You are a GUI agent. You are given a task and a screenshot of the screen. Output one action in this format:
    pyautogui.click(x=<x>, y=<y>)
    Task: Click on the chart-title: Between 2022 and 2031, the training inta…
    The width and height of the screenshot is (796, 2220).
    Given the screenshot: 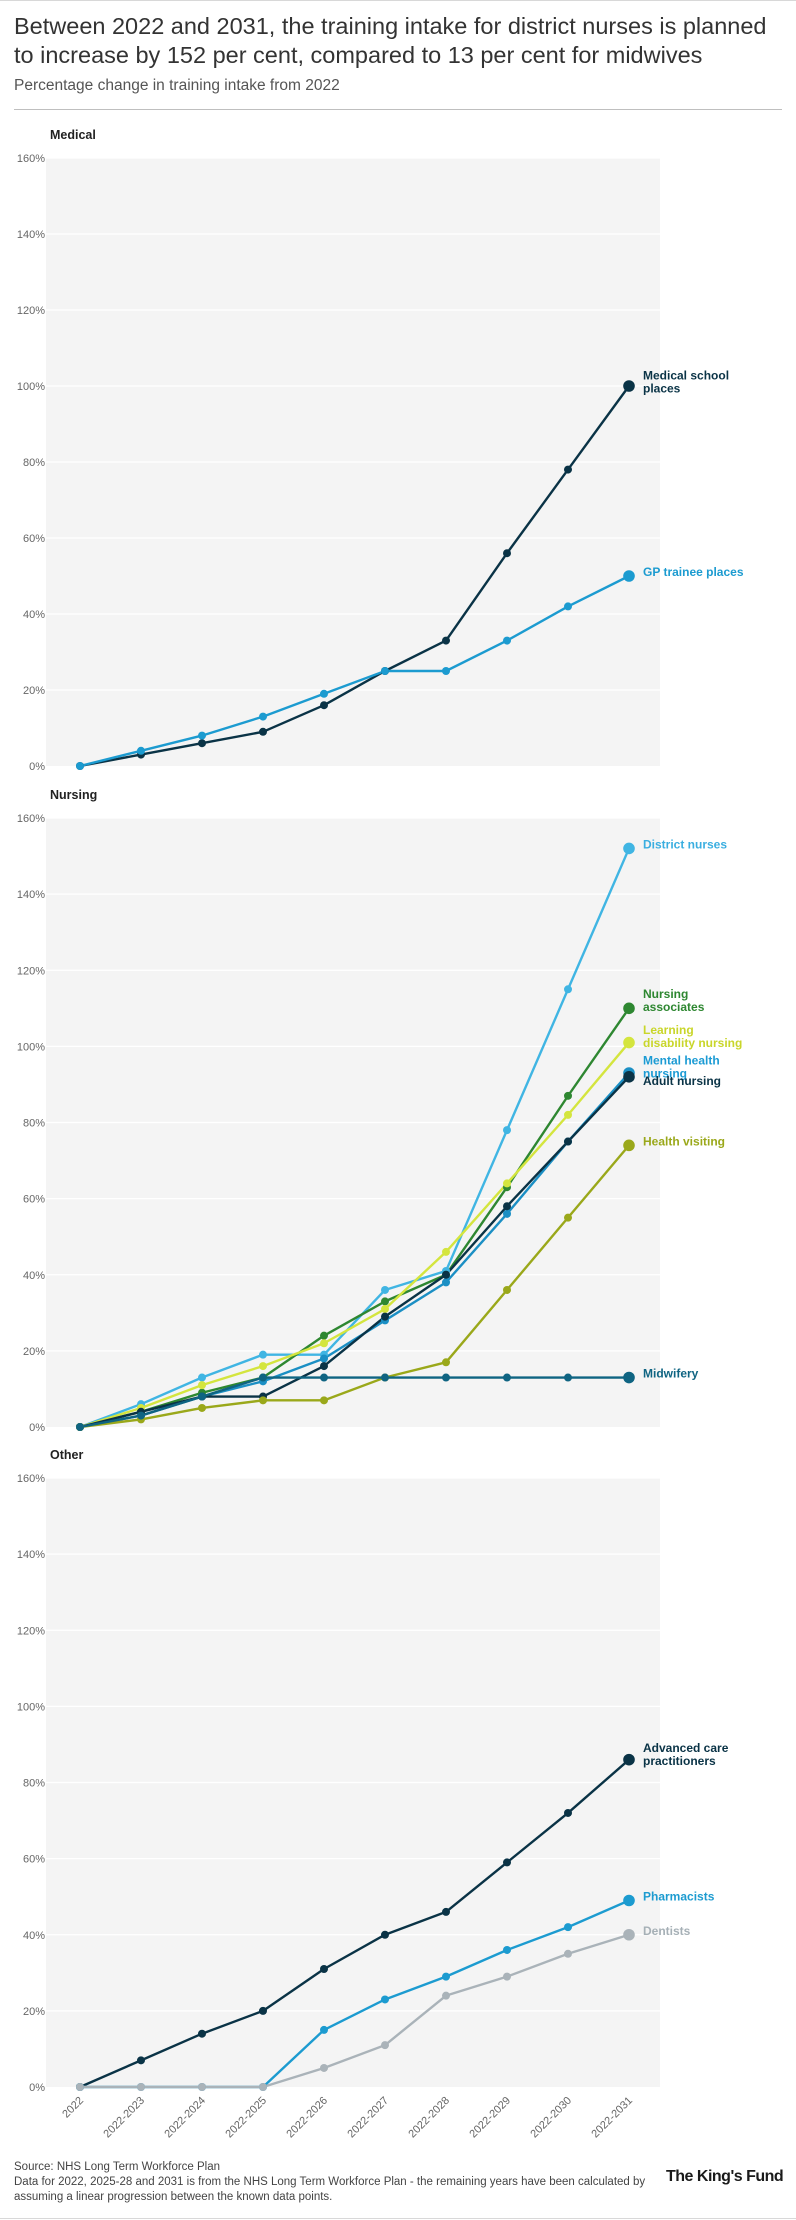 What is the action you would take?
    pyautogui.click(x=390, y=40)
    